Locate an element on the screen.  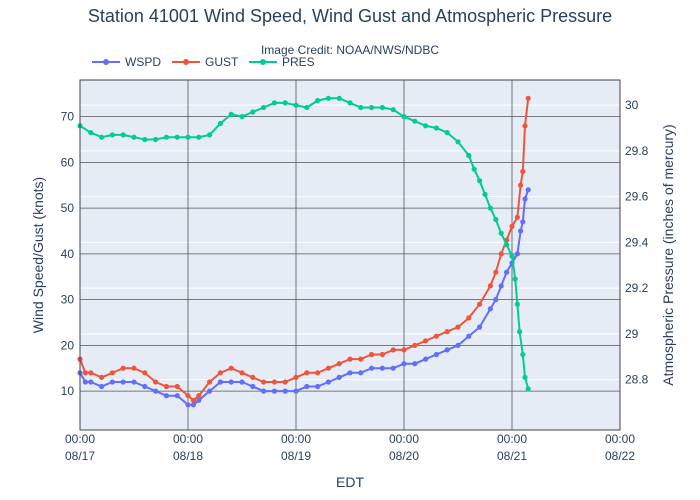
x-axis-label: EDT is located at coordinates (350, 482).